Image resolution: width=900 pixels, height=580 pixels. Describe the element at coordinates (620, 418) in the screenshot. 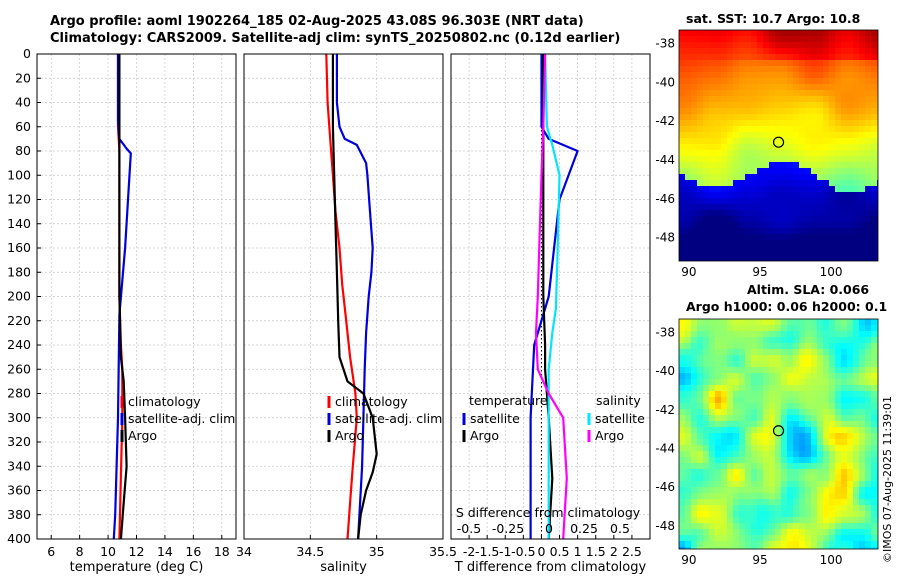

I see `legend-label: satellite` at that location.